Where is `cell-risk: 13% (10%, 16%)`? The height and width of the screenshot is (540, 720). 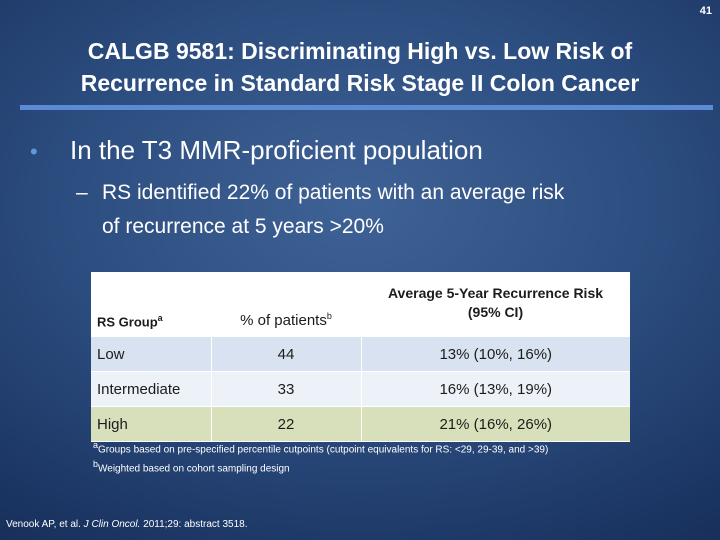 cell-risk: 13% (10%, 16%) is located at coordinates (495, 353).